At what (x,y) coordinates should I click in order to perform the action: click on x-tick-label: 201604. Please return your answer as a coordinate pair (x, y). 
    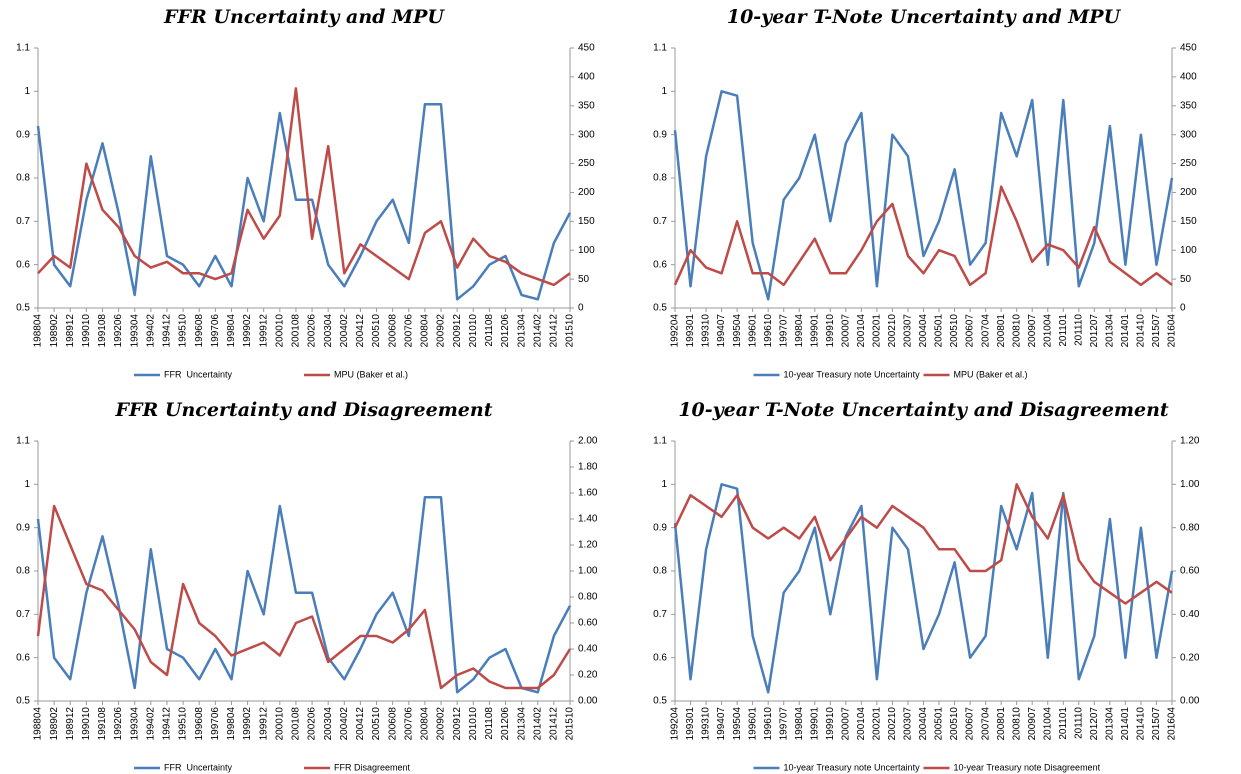
    Looking at the image, I should click on (1172, 724).